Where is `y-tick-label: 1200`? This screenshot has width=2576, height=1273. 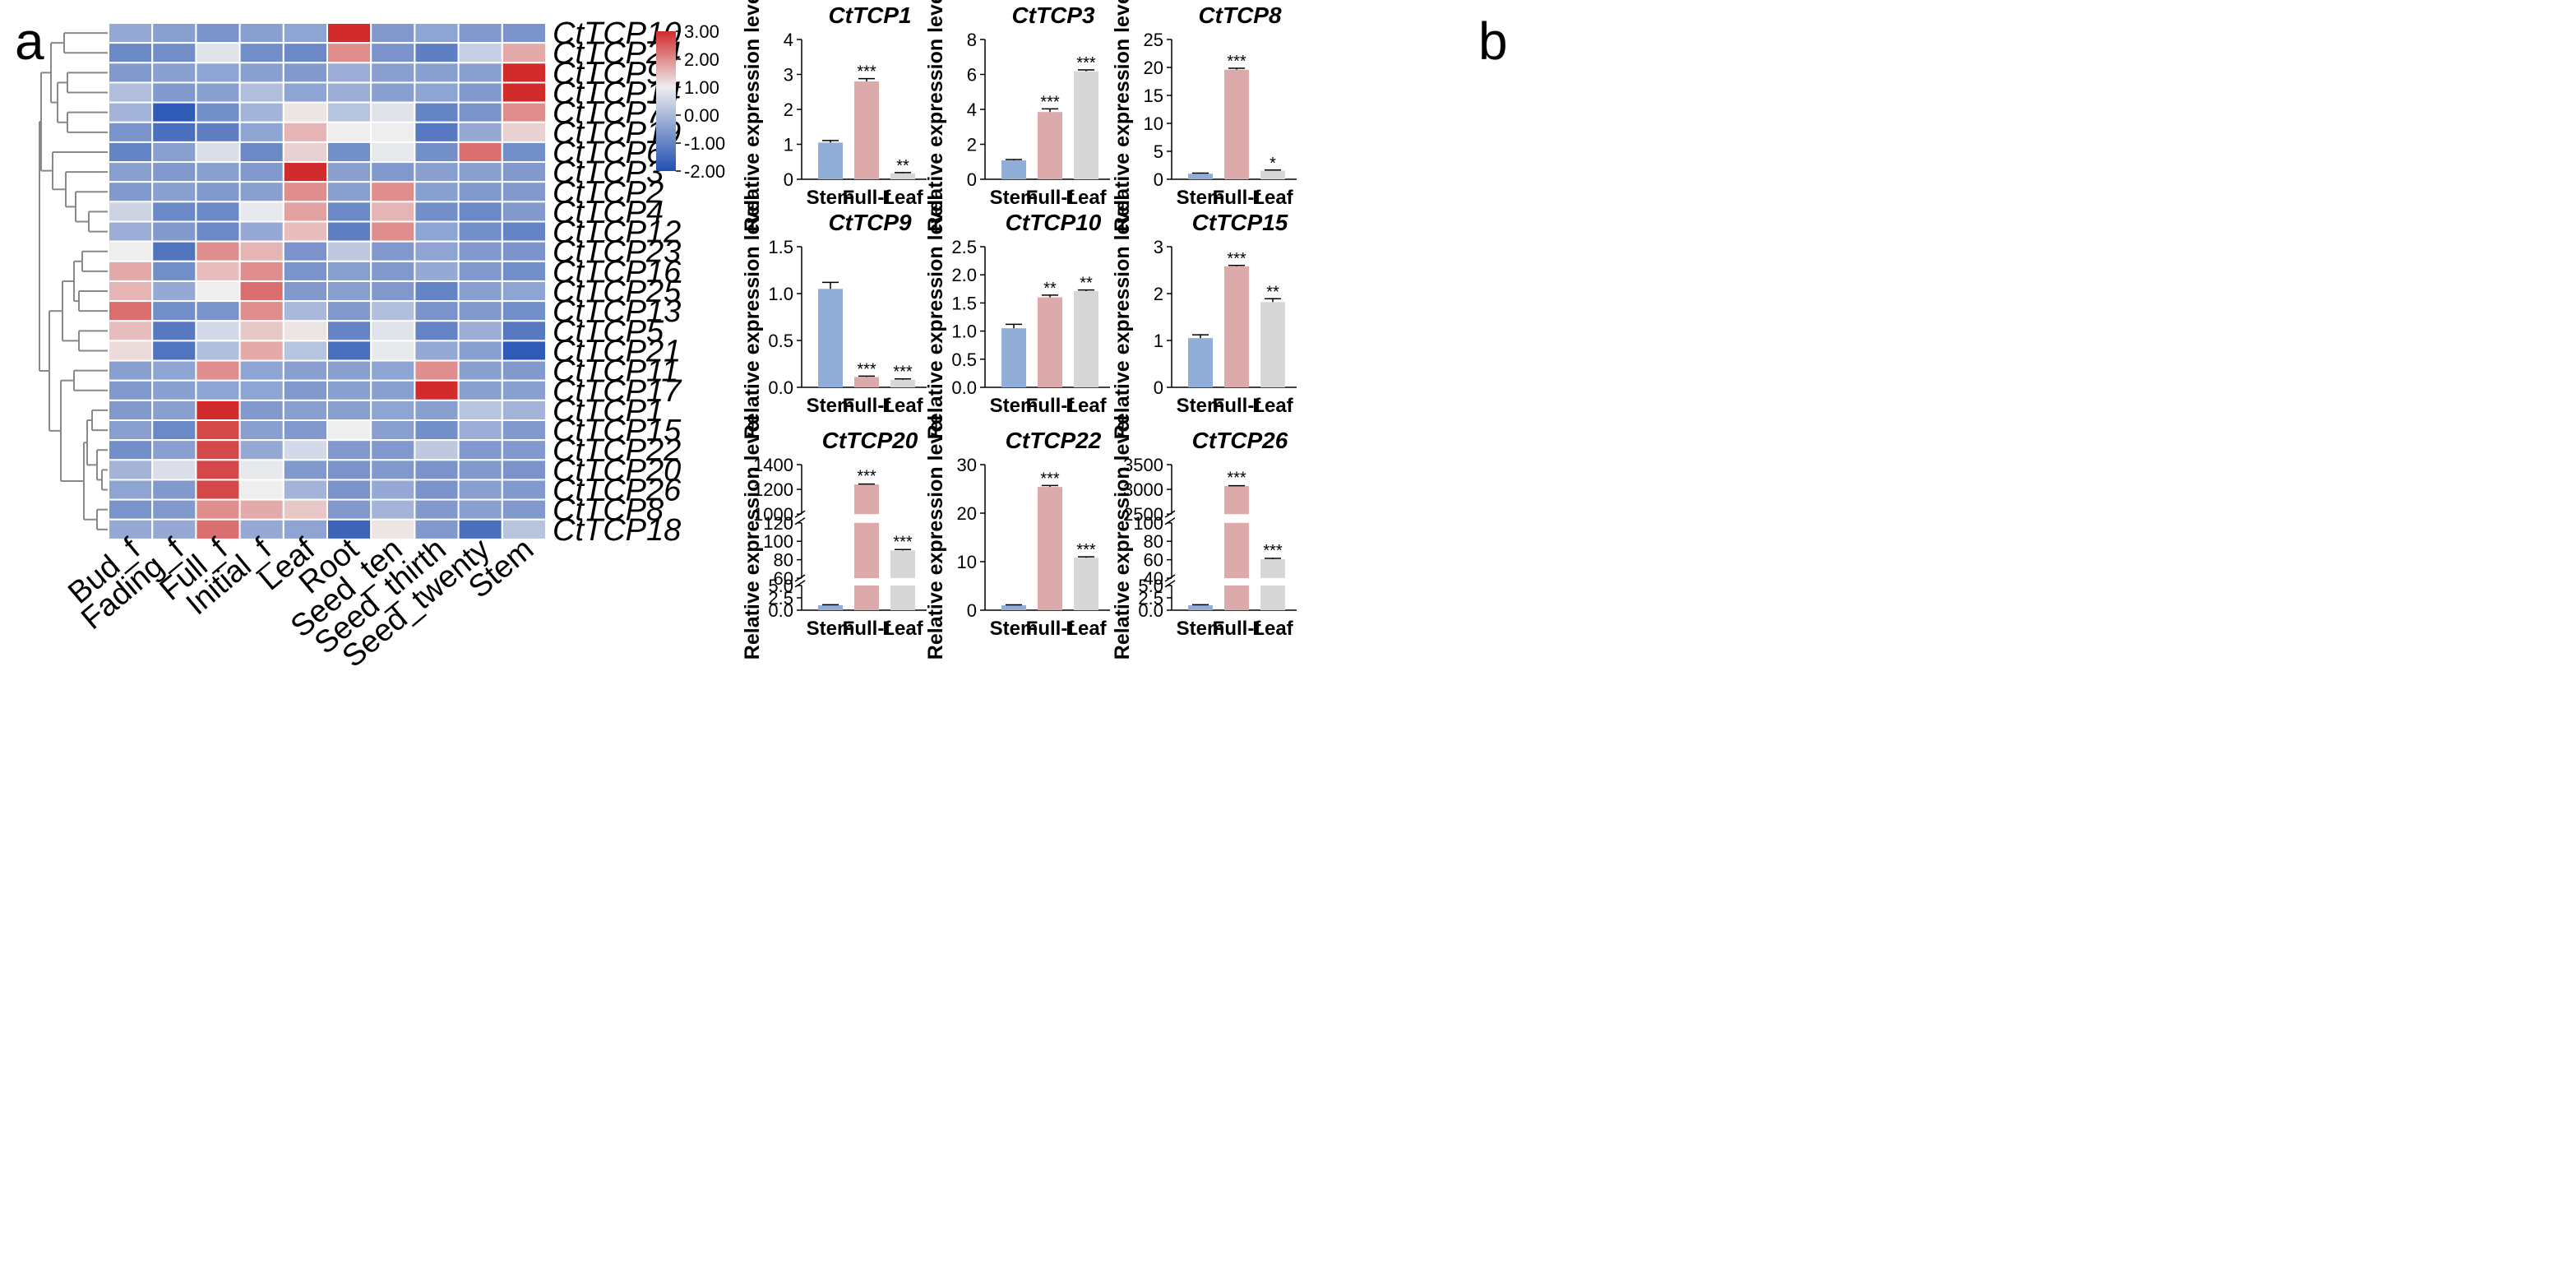
y-tick-label: 1200 is located at coordinates (773, 489).